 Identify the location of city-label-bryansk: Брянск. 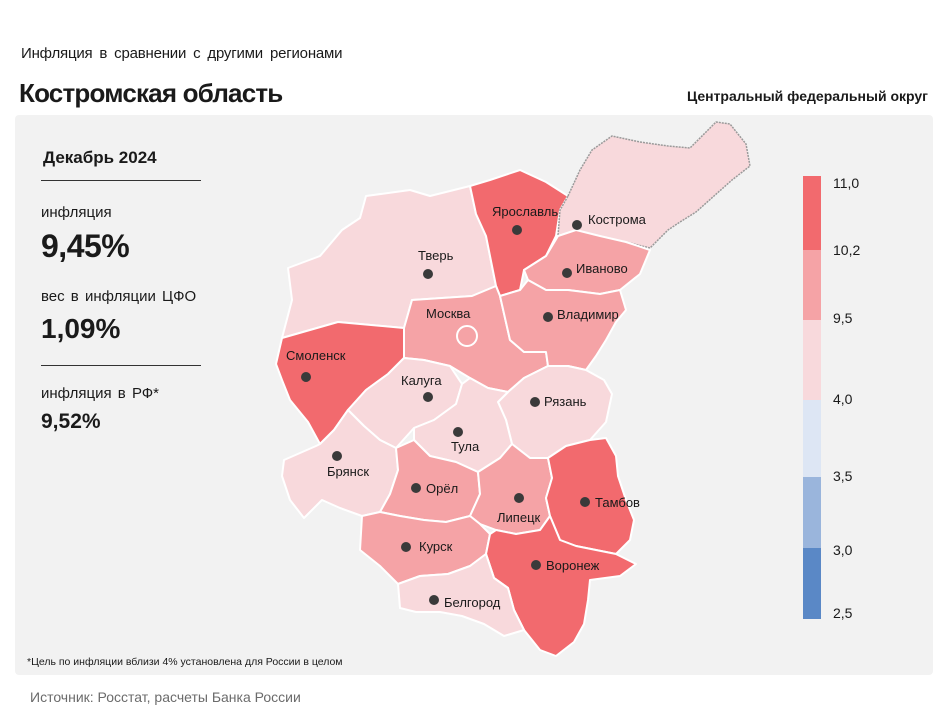
(348, 471).